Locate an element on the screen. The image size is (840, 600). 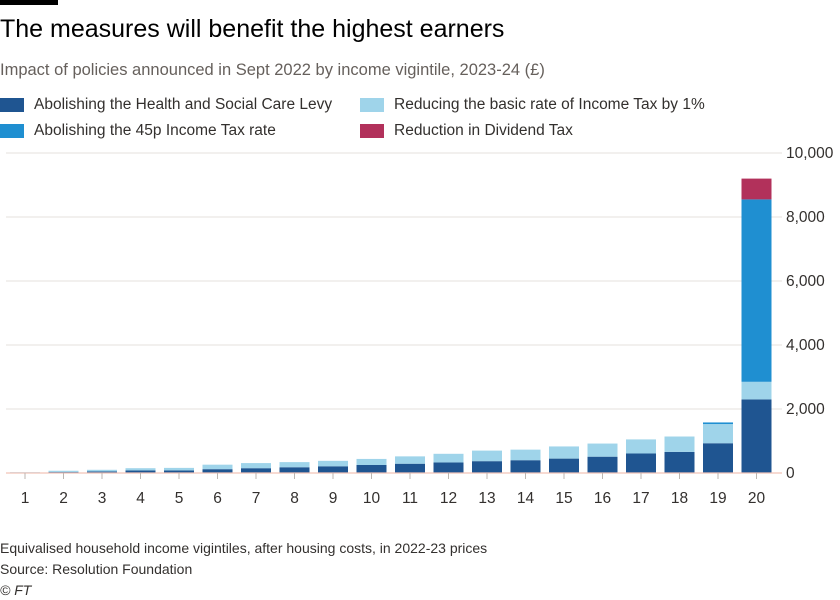
copyright: © FT is located at coordinates (16, 590).